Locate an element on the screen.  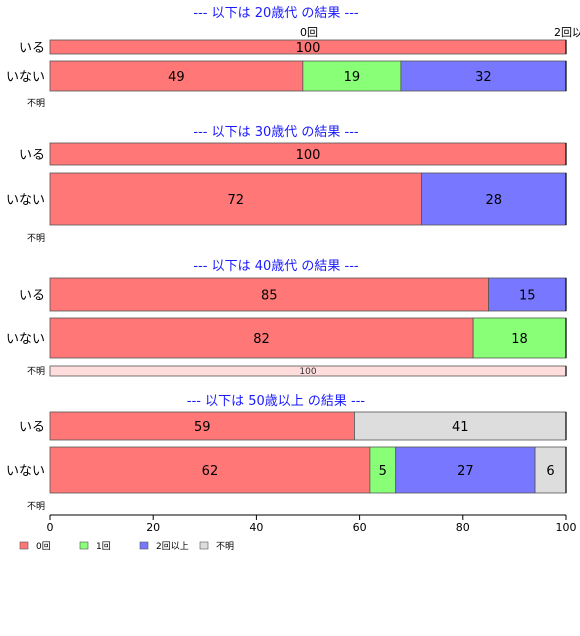
segment-label: 28 is located at coordinates (493, 200).